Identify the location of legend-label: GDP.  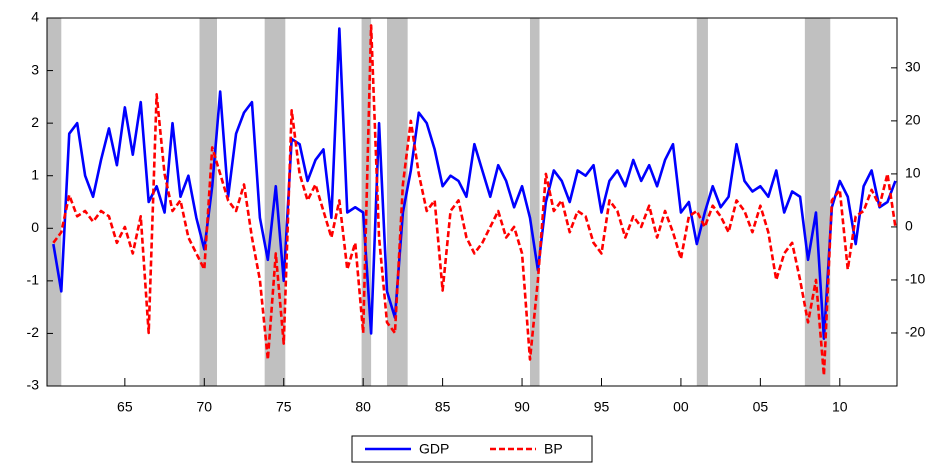
(434, 449).